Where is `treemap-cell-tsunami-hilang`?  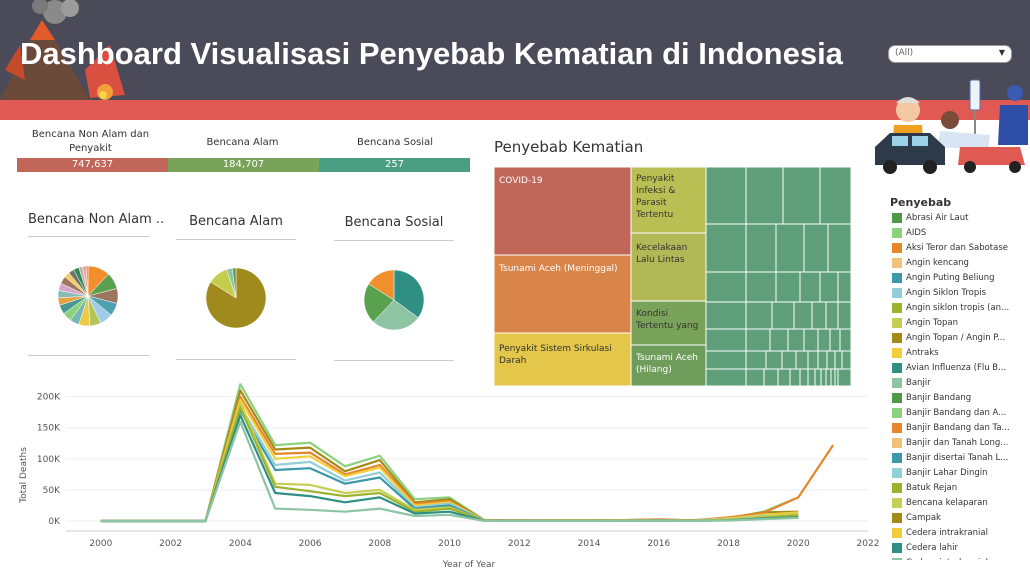 treemap-cell-tsunami-hilang is located at coordinates (668, 365).